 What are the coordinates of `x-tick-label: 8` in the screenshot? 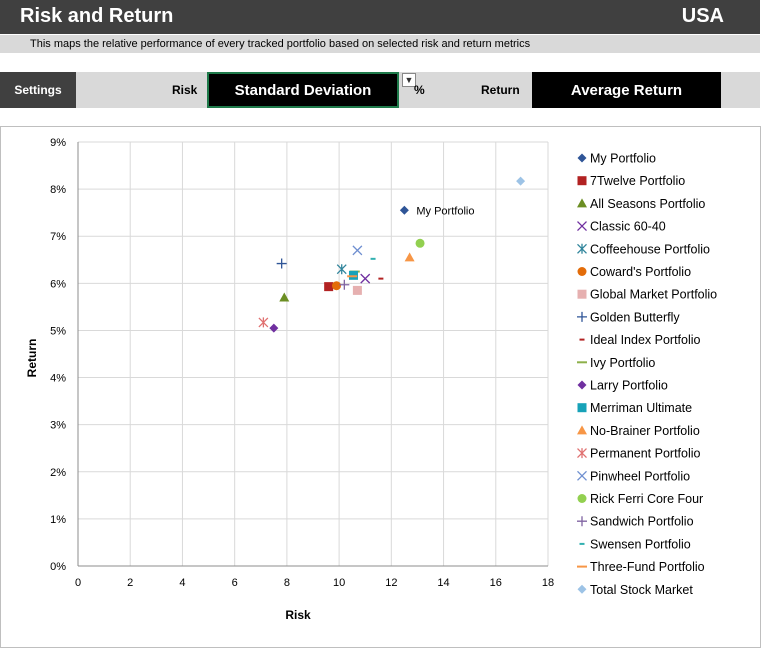 It's located at (287, 583).